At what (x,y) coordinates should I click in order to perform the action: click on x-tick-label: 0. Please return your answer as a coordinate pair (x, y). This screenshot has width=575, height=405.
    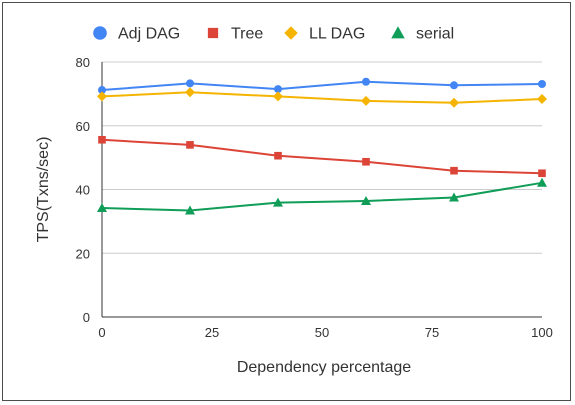
    Looking at the image, I should click on (101, 332).